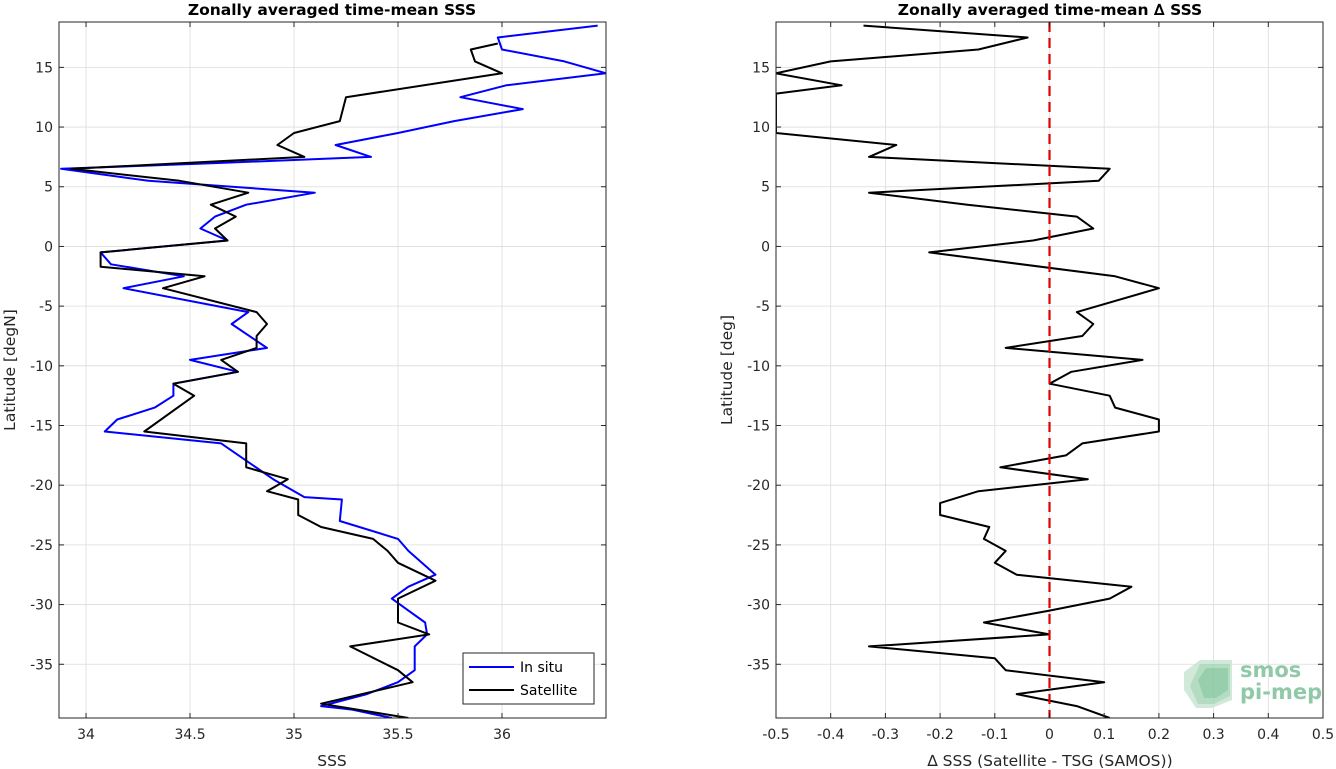  What do you see at coordinates (86, 735) in the screenshot?
I see `x-tick-label-34: 34` at bounding box center [86, 735].